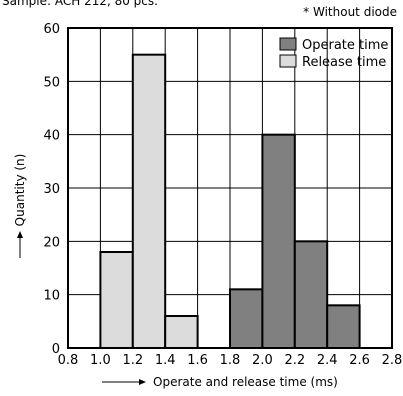 This screenshot has height=396, width=403. Describe the element at coordinates (51, 136) in the screenshot. I see `y-tick-label: 40` at that location.